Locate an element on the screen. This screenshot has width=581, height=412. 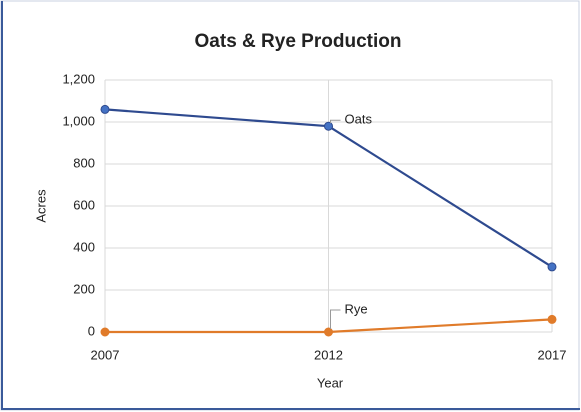
x-axis-label: Year is located at coordinates (330, 382).